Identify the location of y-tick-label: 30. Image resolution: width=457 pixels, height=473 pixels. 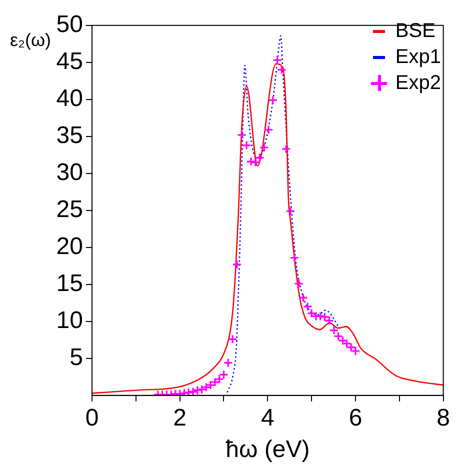
(69, 172).